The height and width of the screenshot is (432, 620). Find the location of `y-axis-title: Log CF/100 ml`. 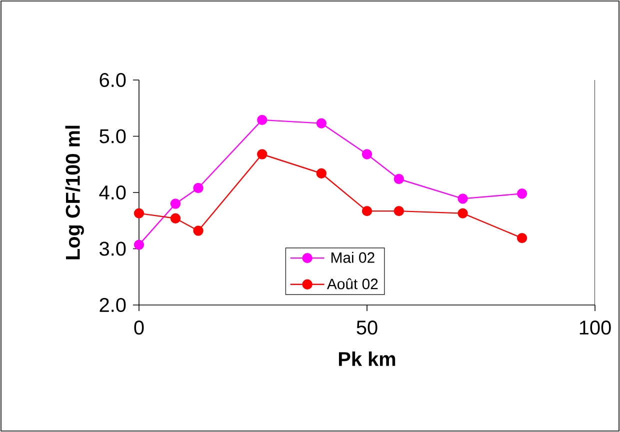

y-axis-title: Log CF/100 ml is located at coordinates (74, 193).